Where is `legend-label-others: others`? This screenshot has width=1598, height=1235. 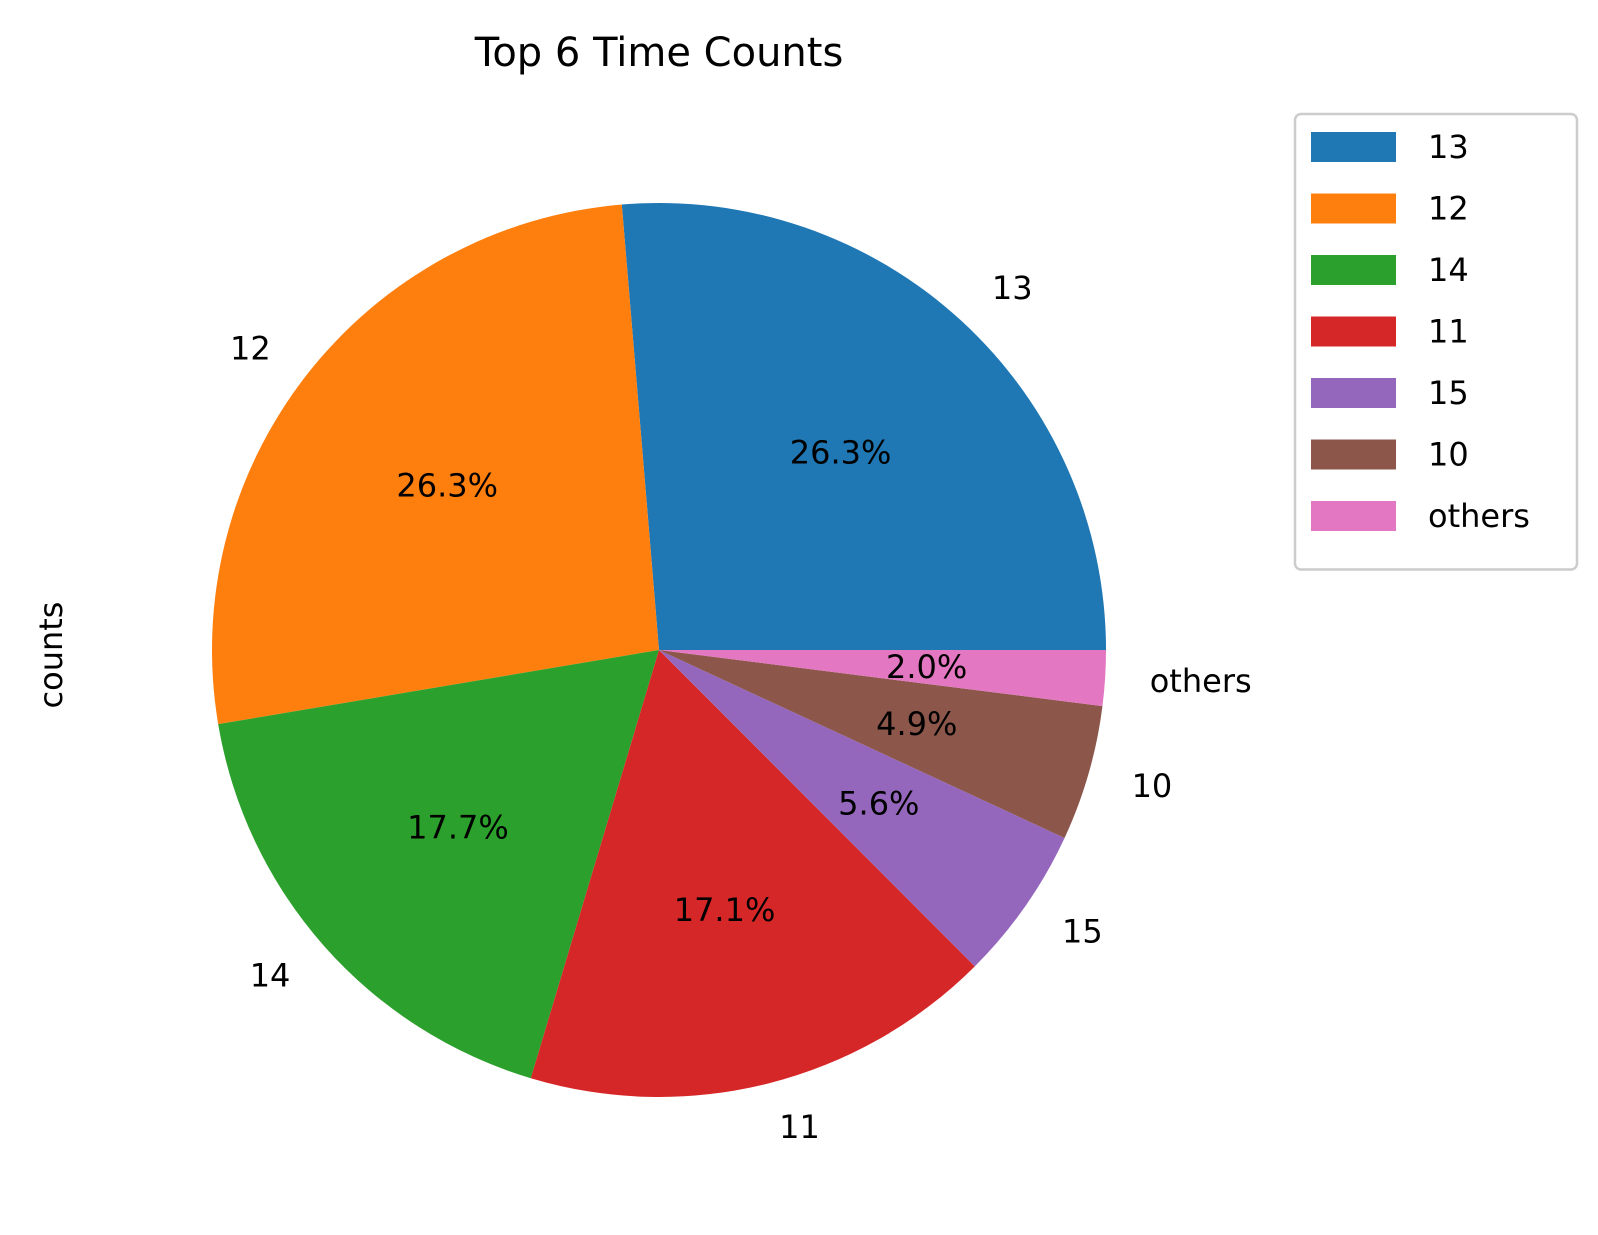 legend-label-others: others is located at coordinates (1479, 516).